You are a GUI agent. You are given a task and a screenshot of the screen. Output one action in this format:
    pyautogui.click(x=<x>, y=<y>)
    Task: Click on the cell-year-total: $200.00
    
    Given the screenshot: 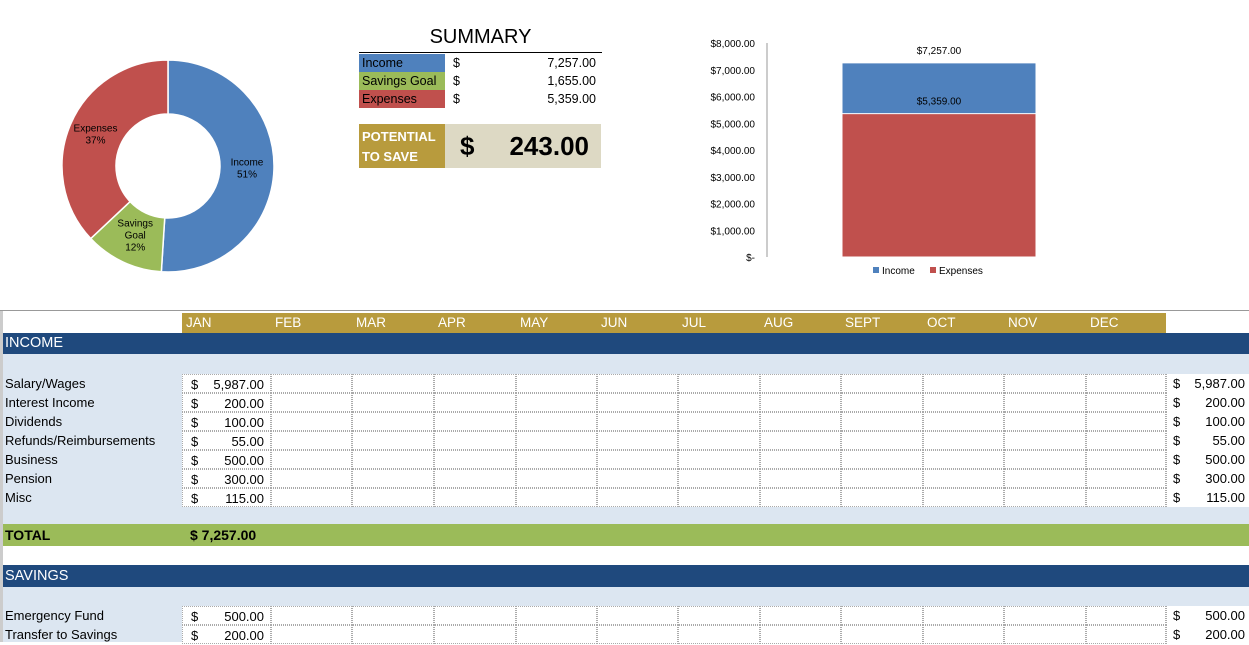 What is the action you would take?
    pyautogui.click(x=1207, y=402)
    